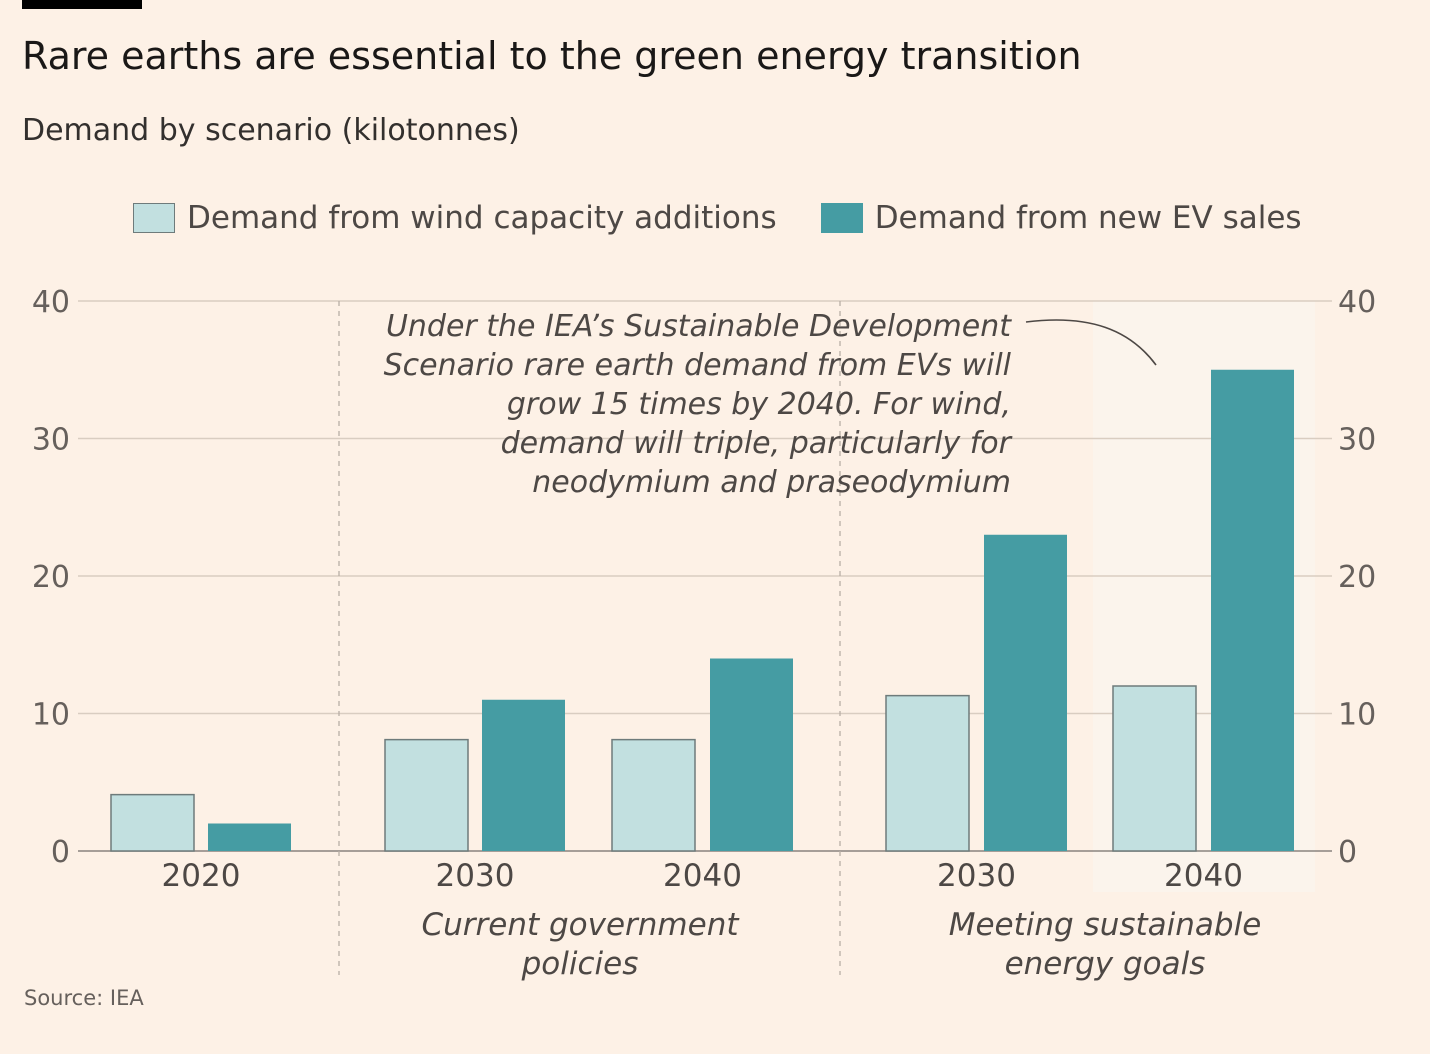 The height and width of the screenshot is (1054, 1430). I want to click on legend-label-ev: Demand from new EV sales, so click(1088, 218).